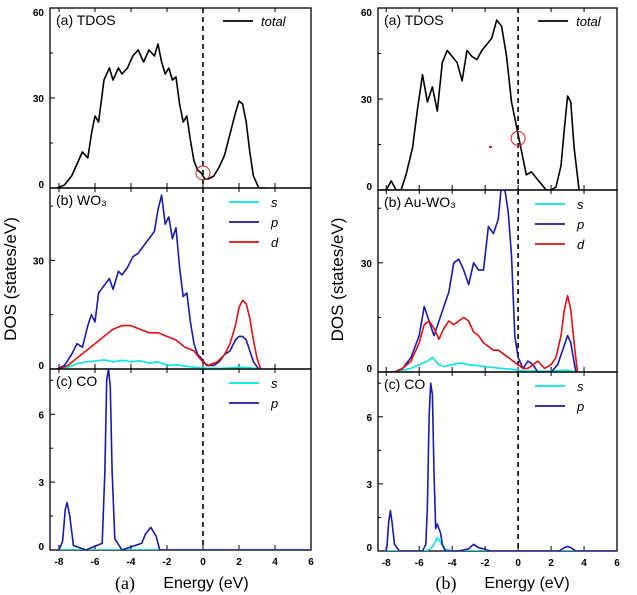  Describe the element at coordinates (446, 583) in the screenshot. I see `figure-caption: (b)` at that location.